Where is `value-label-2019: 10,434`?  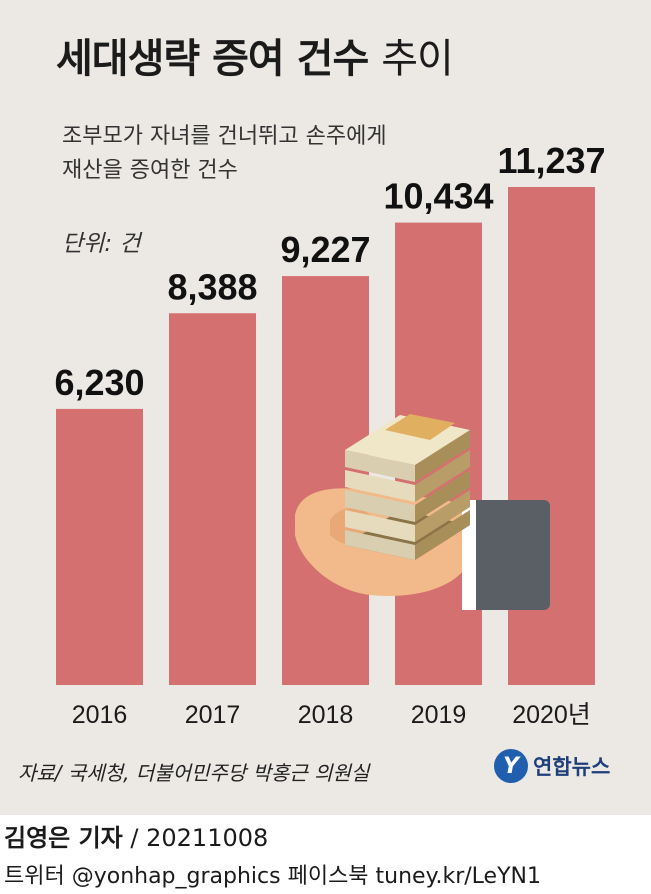
value-label-2019: 10,434 is located at coordinates (438, 196).